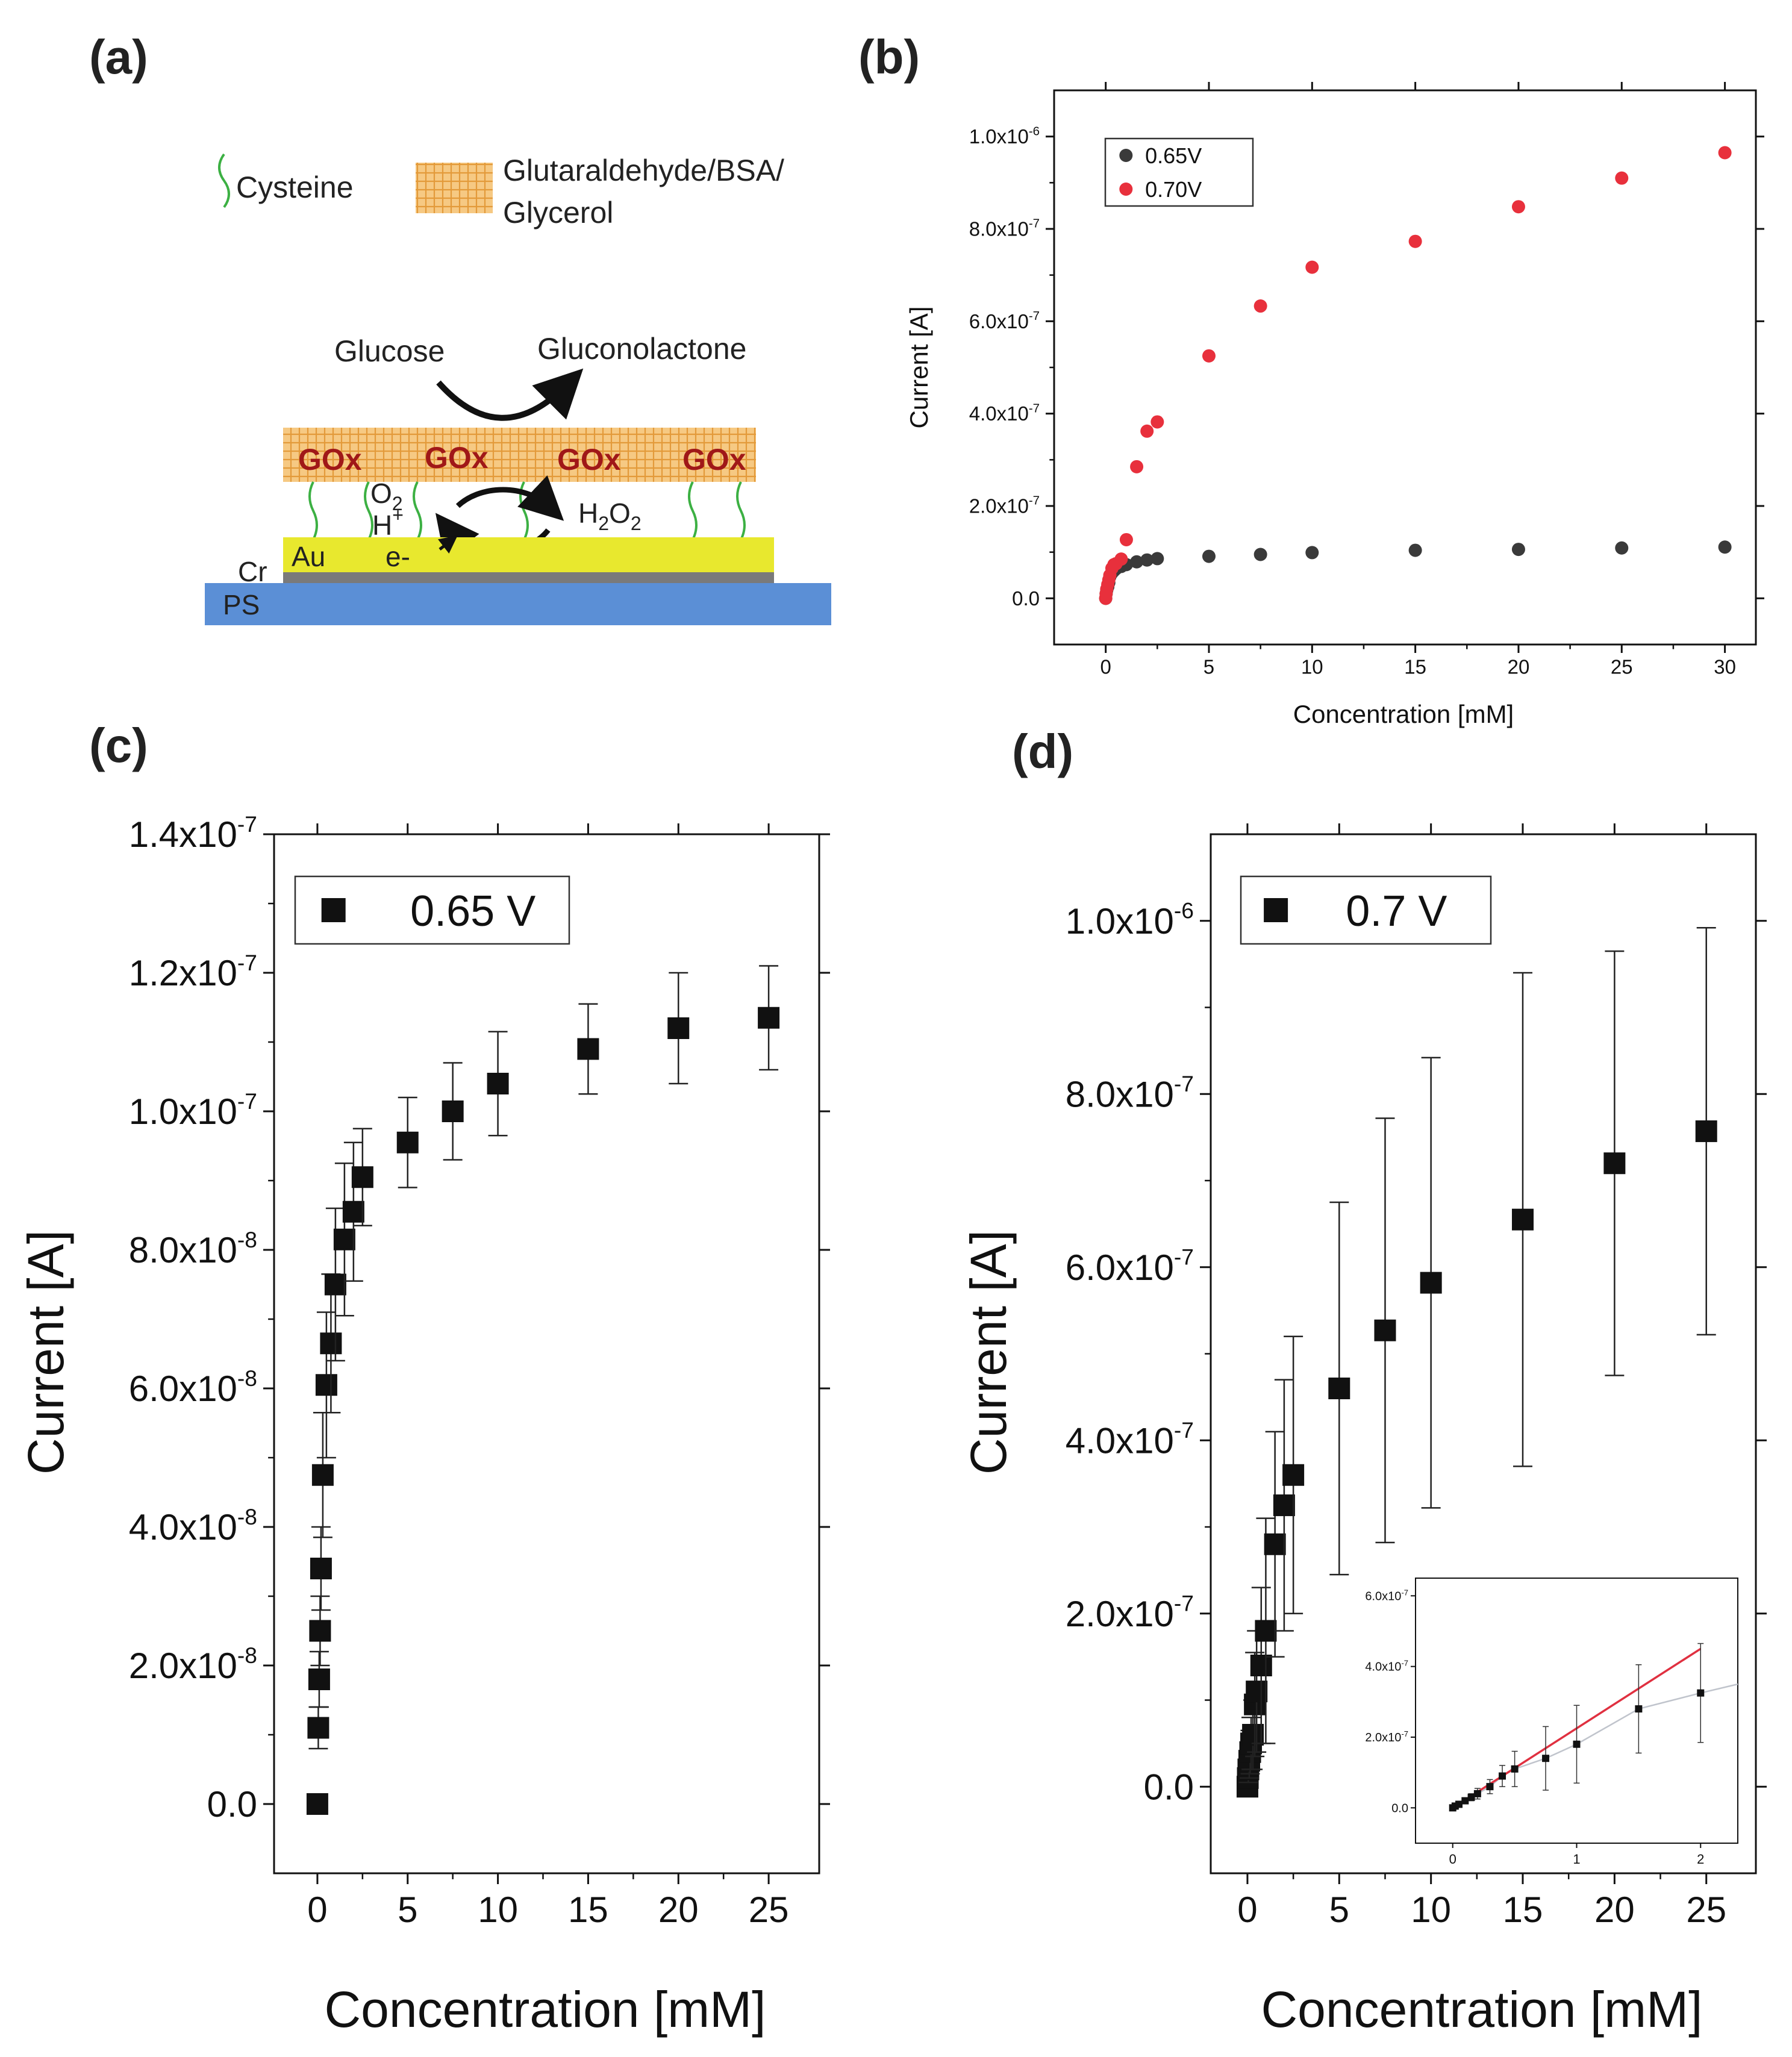 Image resolution: width=1792 pixels, height=2057 pixels. What do you see at coordinates (454, 188) in the screenshot?
I see `matrix-legend-swatch` at bounding box center [454, 188].